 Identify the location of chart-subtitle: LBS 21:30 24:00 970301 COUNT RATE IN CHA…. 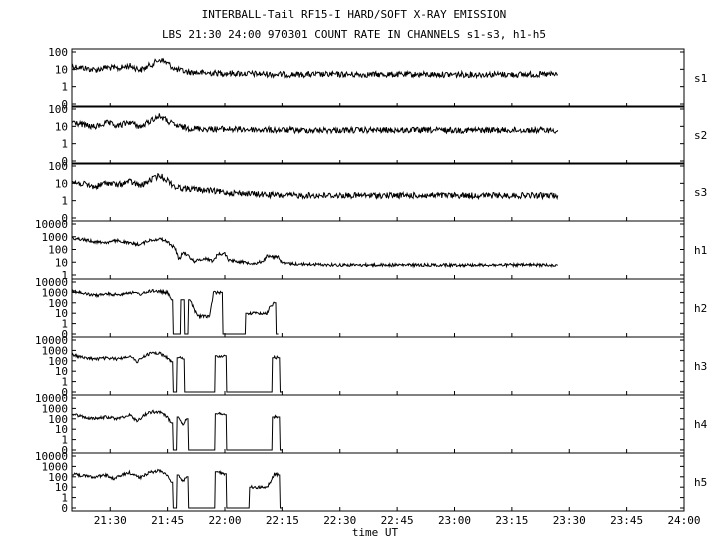
(354, 34).